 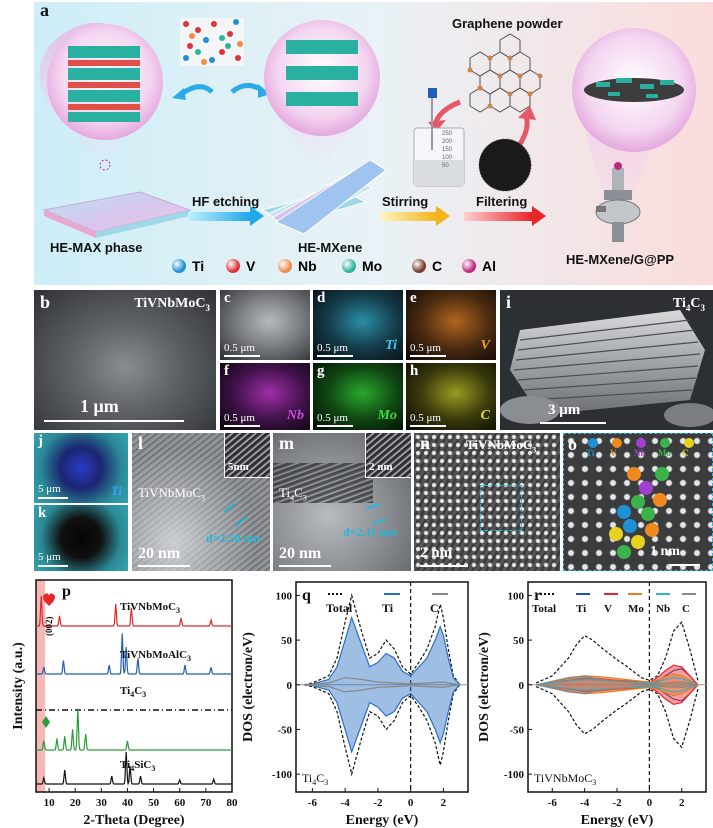 I want to click on formula-part: TiVNbMoC, so click(x=563, y=778).